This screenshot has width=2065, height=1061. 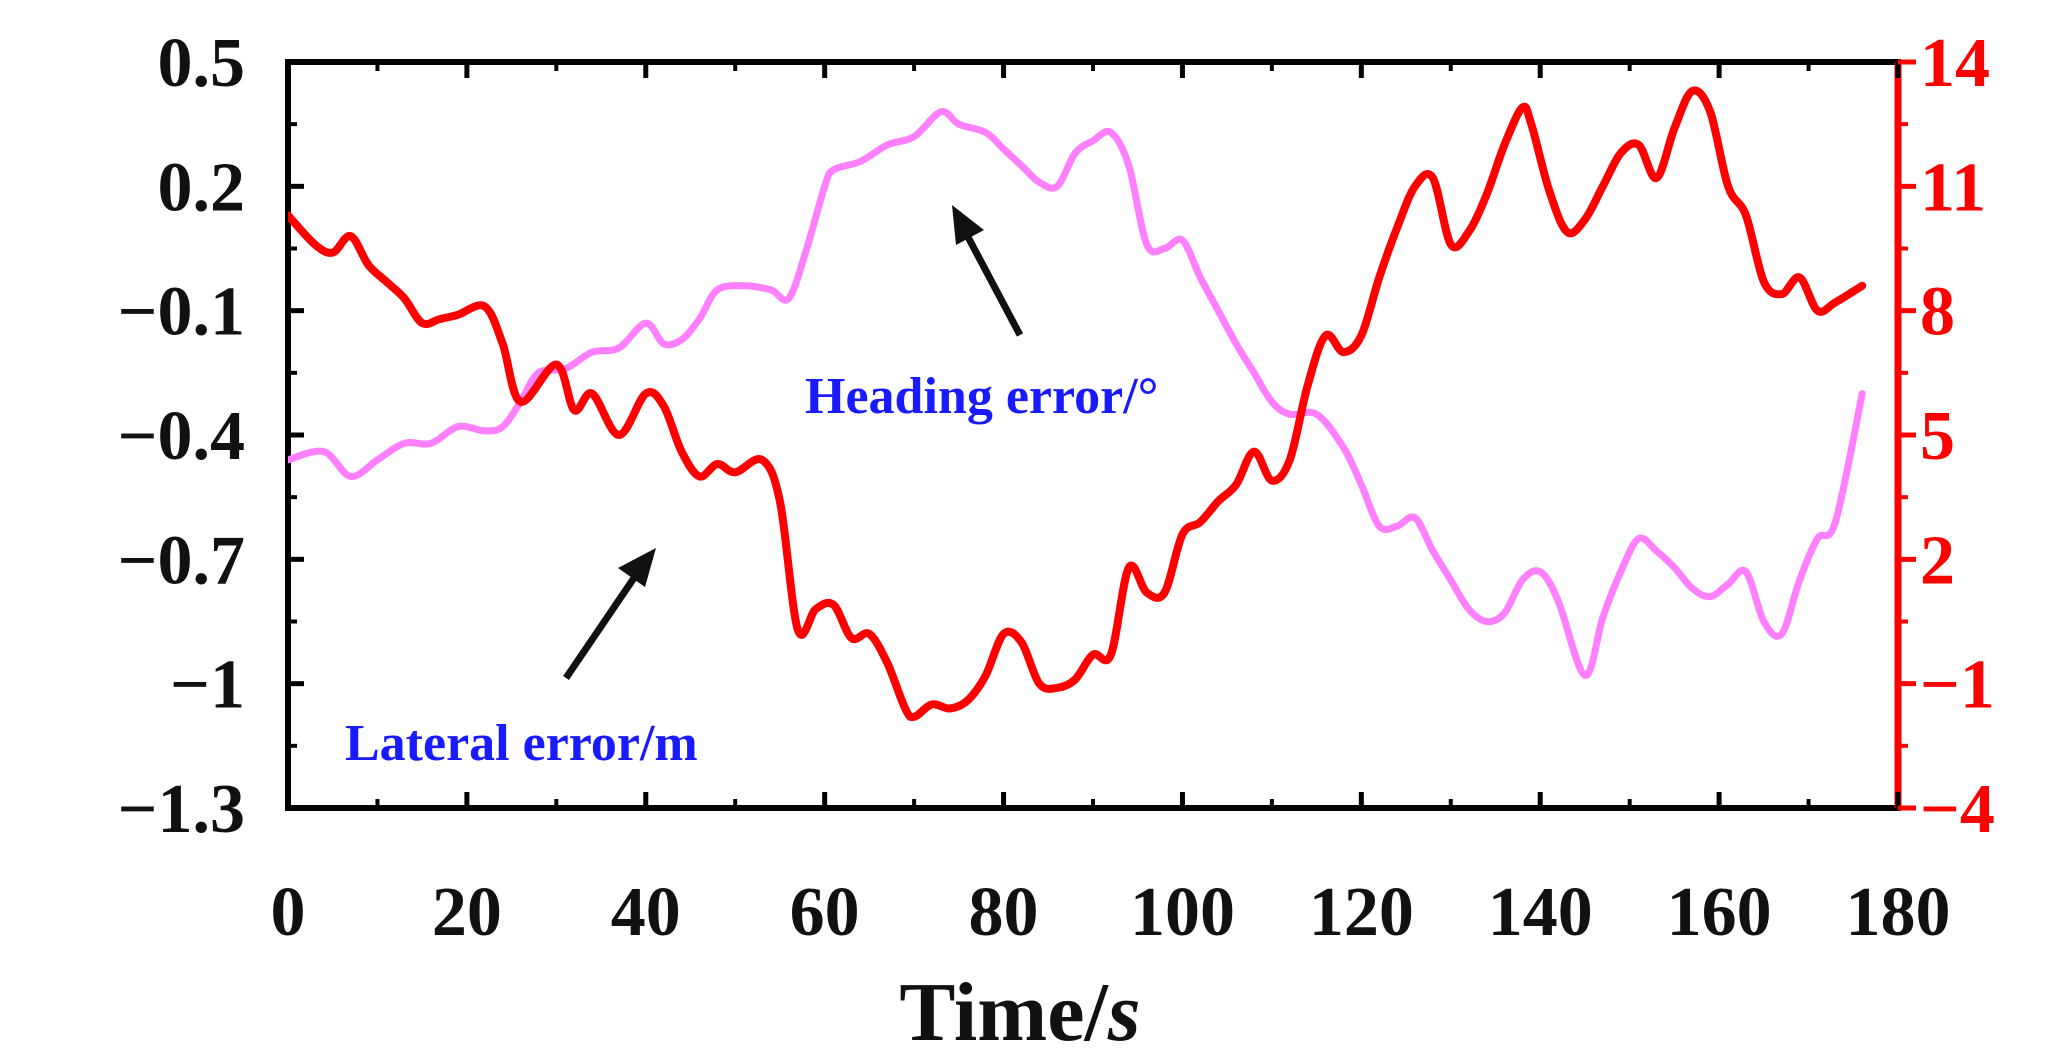 I want to click on y-right-tick-label: −4, so click(x=1957, y=809).